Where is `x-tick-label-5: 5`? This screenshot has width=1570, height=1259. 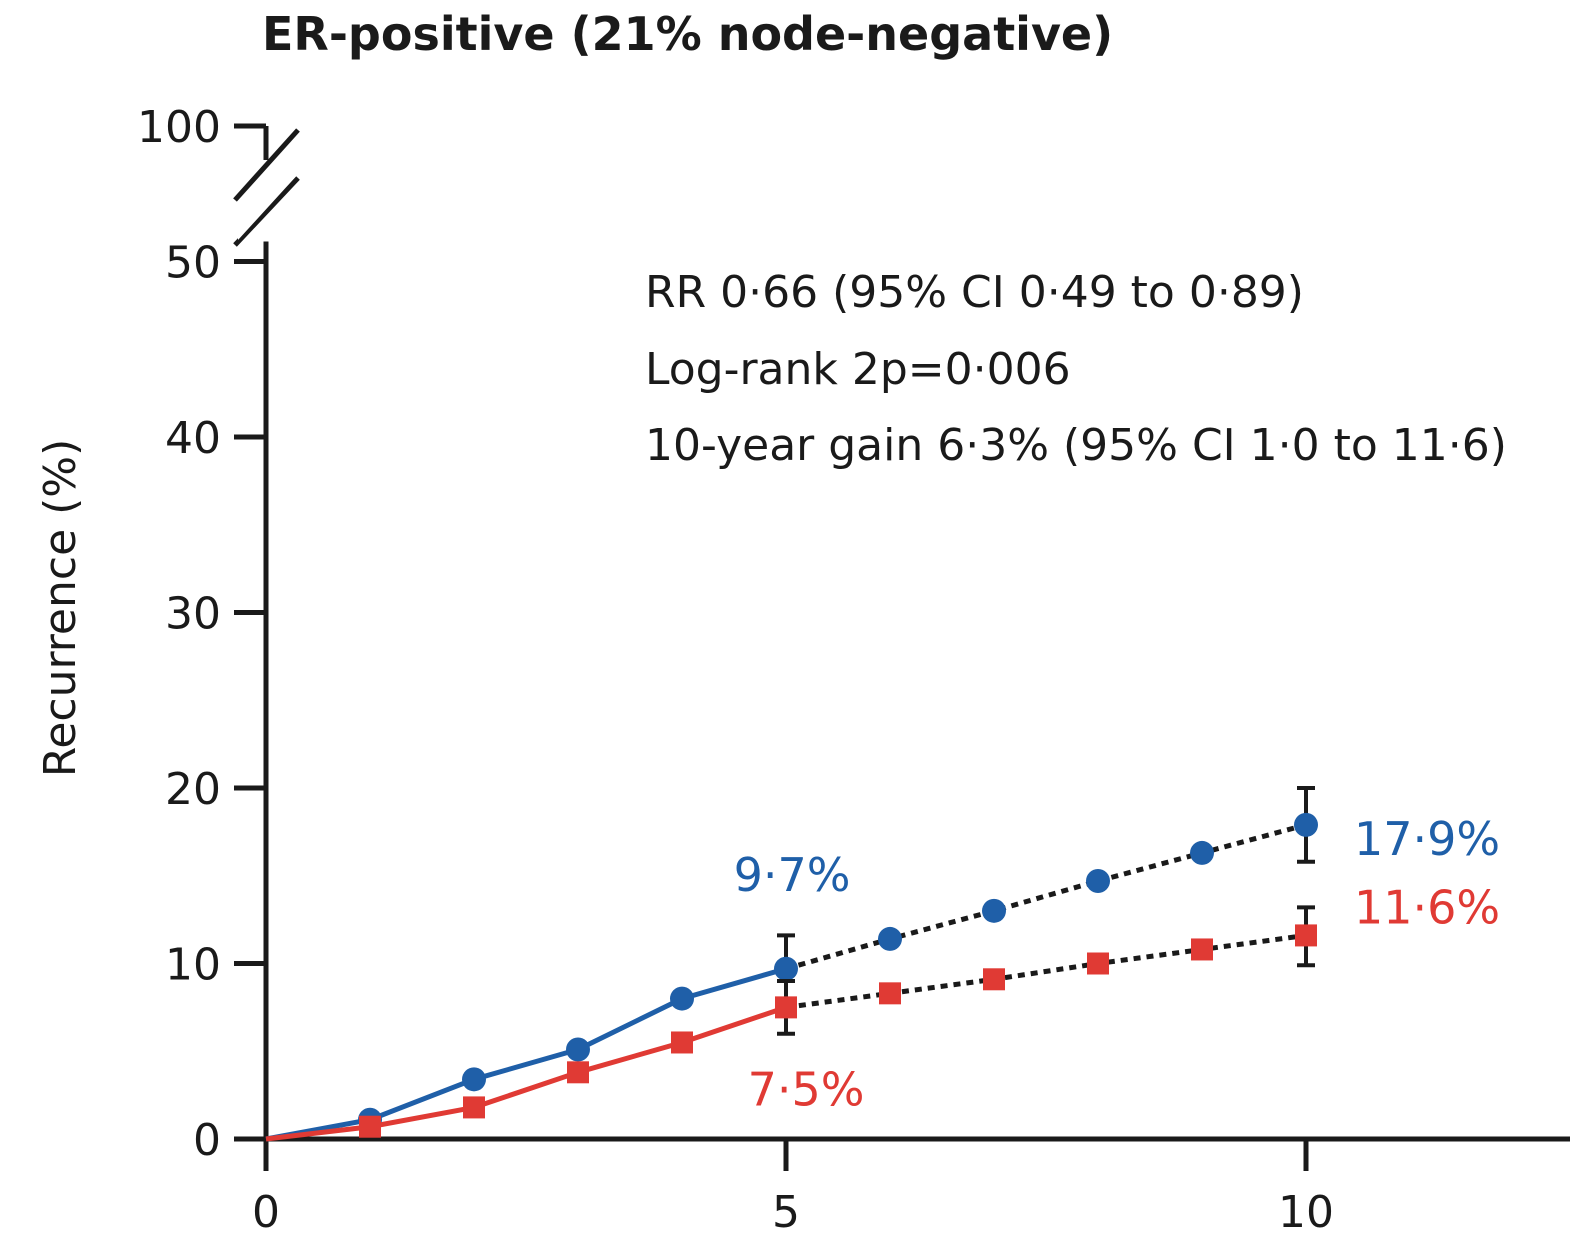 x-tick-label-5: 5 is located at coordinates (786, 1212).